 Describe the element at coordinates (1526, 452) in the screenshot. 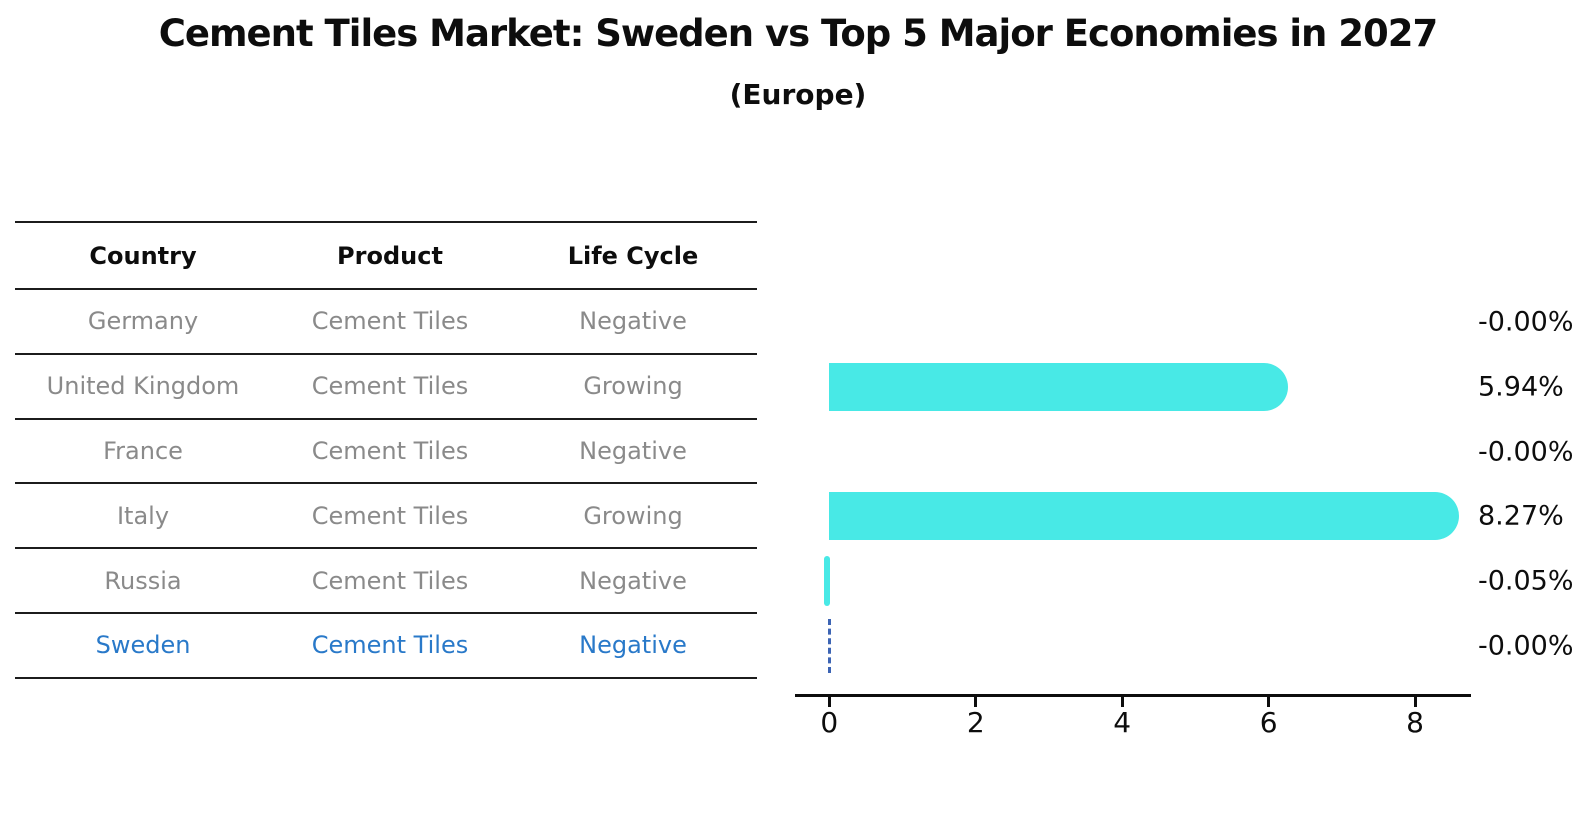

I see `value-label-france: -0.00%` at that location.